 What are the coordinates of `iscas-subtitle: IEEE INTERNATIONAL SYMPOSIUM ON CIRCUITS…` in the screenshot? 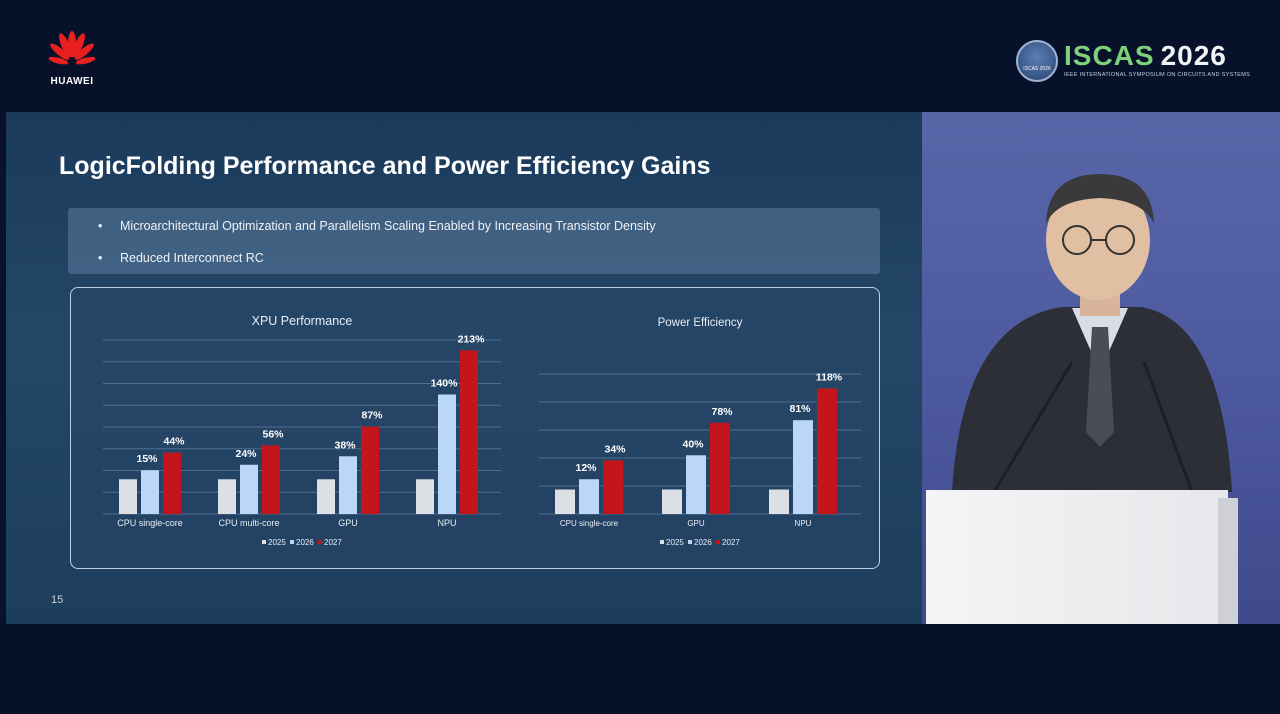 It's located at (1157, 75).